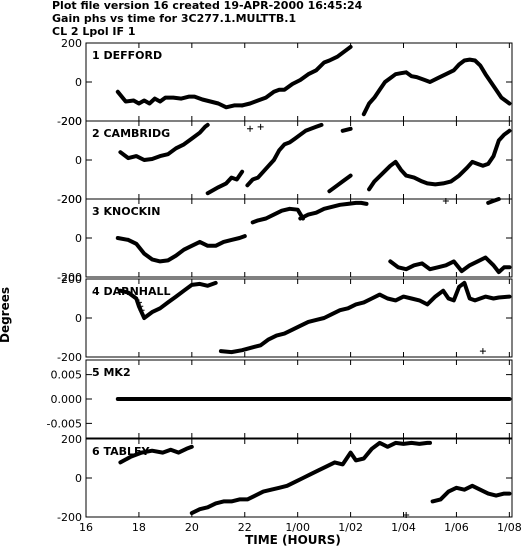  Describe the element at coordinates (509, 527) in the screenshot. I see `x-tick-label: 1/08` at that location.